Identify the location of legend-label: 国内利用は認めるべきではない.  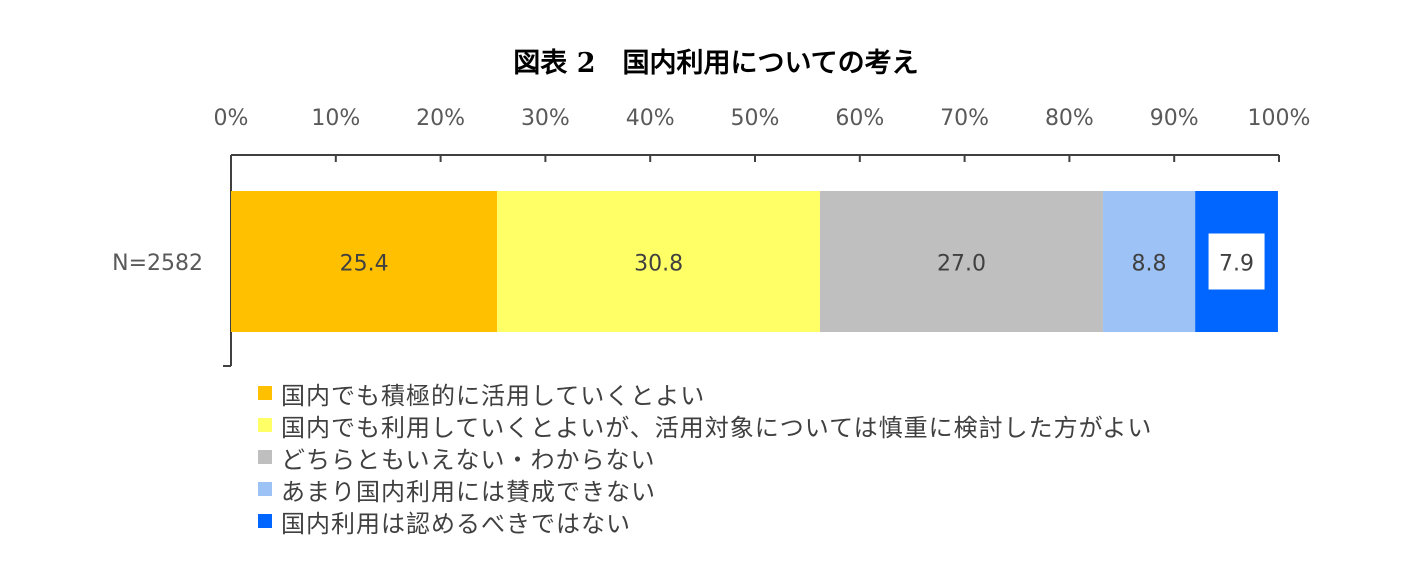
(456, 523).